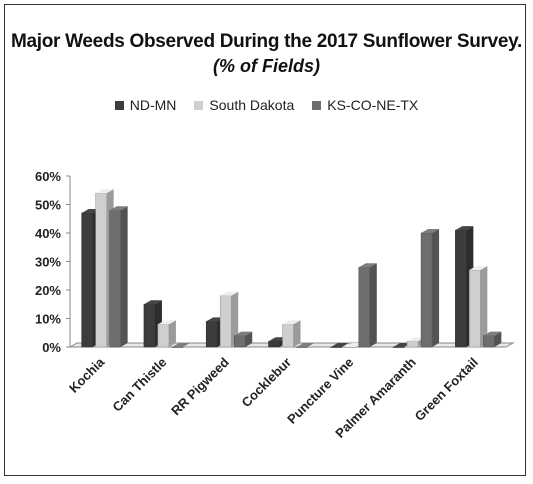  I want to click on legend-swatch-ks-co-ne-tx, so click(317, 105).